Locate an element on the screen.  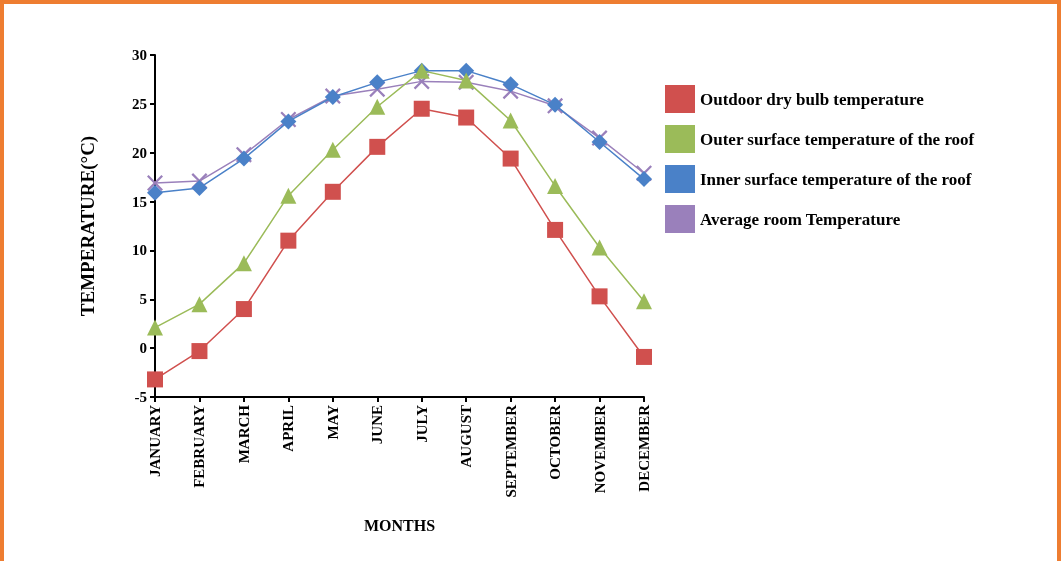
y-tick-label: 20 is located at coordinates (139, 152).